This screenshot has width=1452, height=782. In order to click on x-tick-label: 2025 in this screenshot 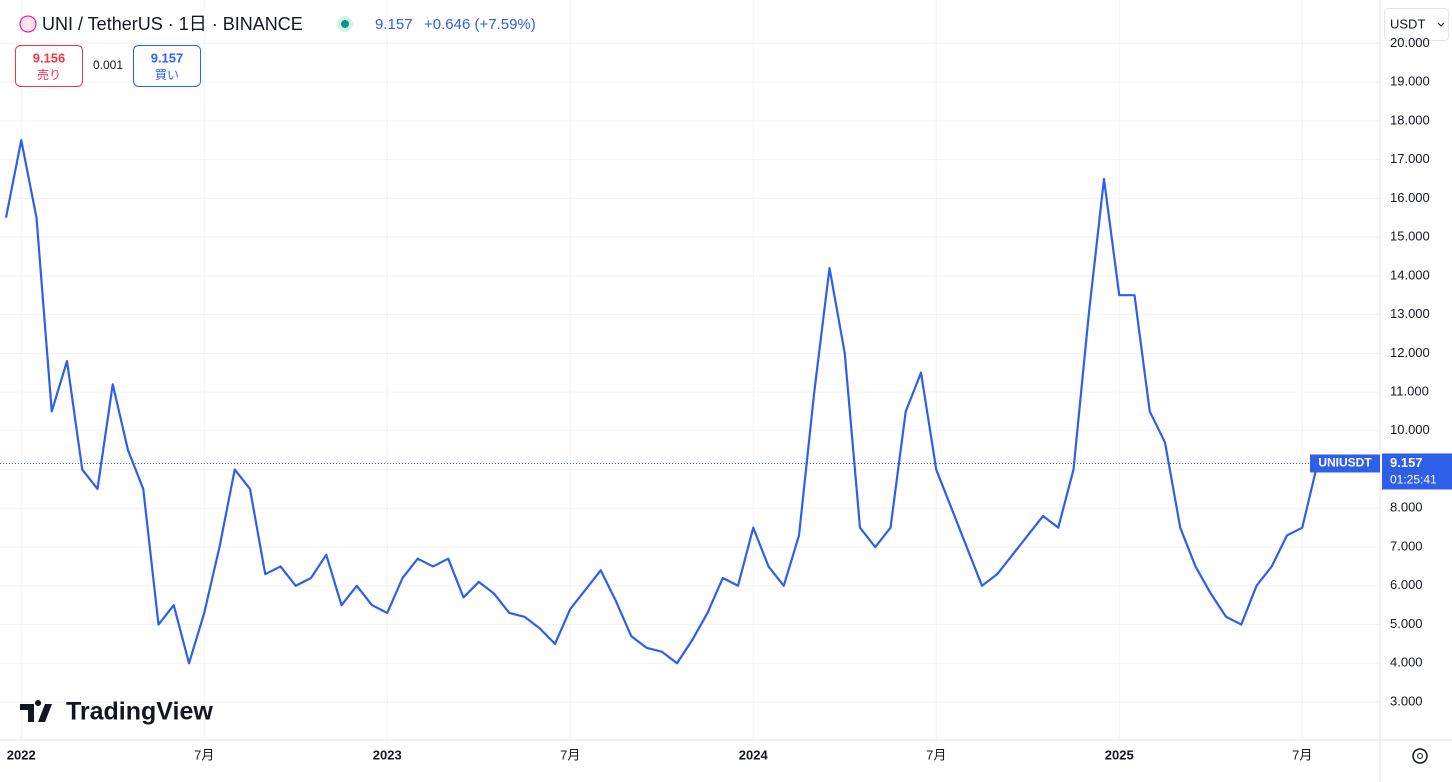, I will do `click(1119, 754)`.